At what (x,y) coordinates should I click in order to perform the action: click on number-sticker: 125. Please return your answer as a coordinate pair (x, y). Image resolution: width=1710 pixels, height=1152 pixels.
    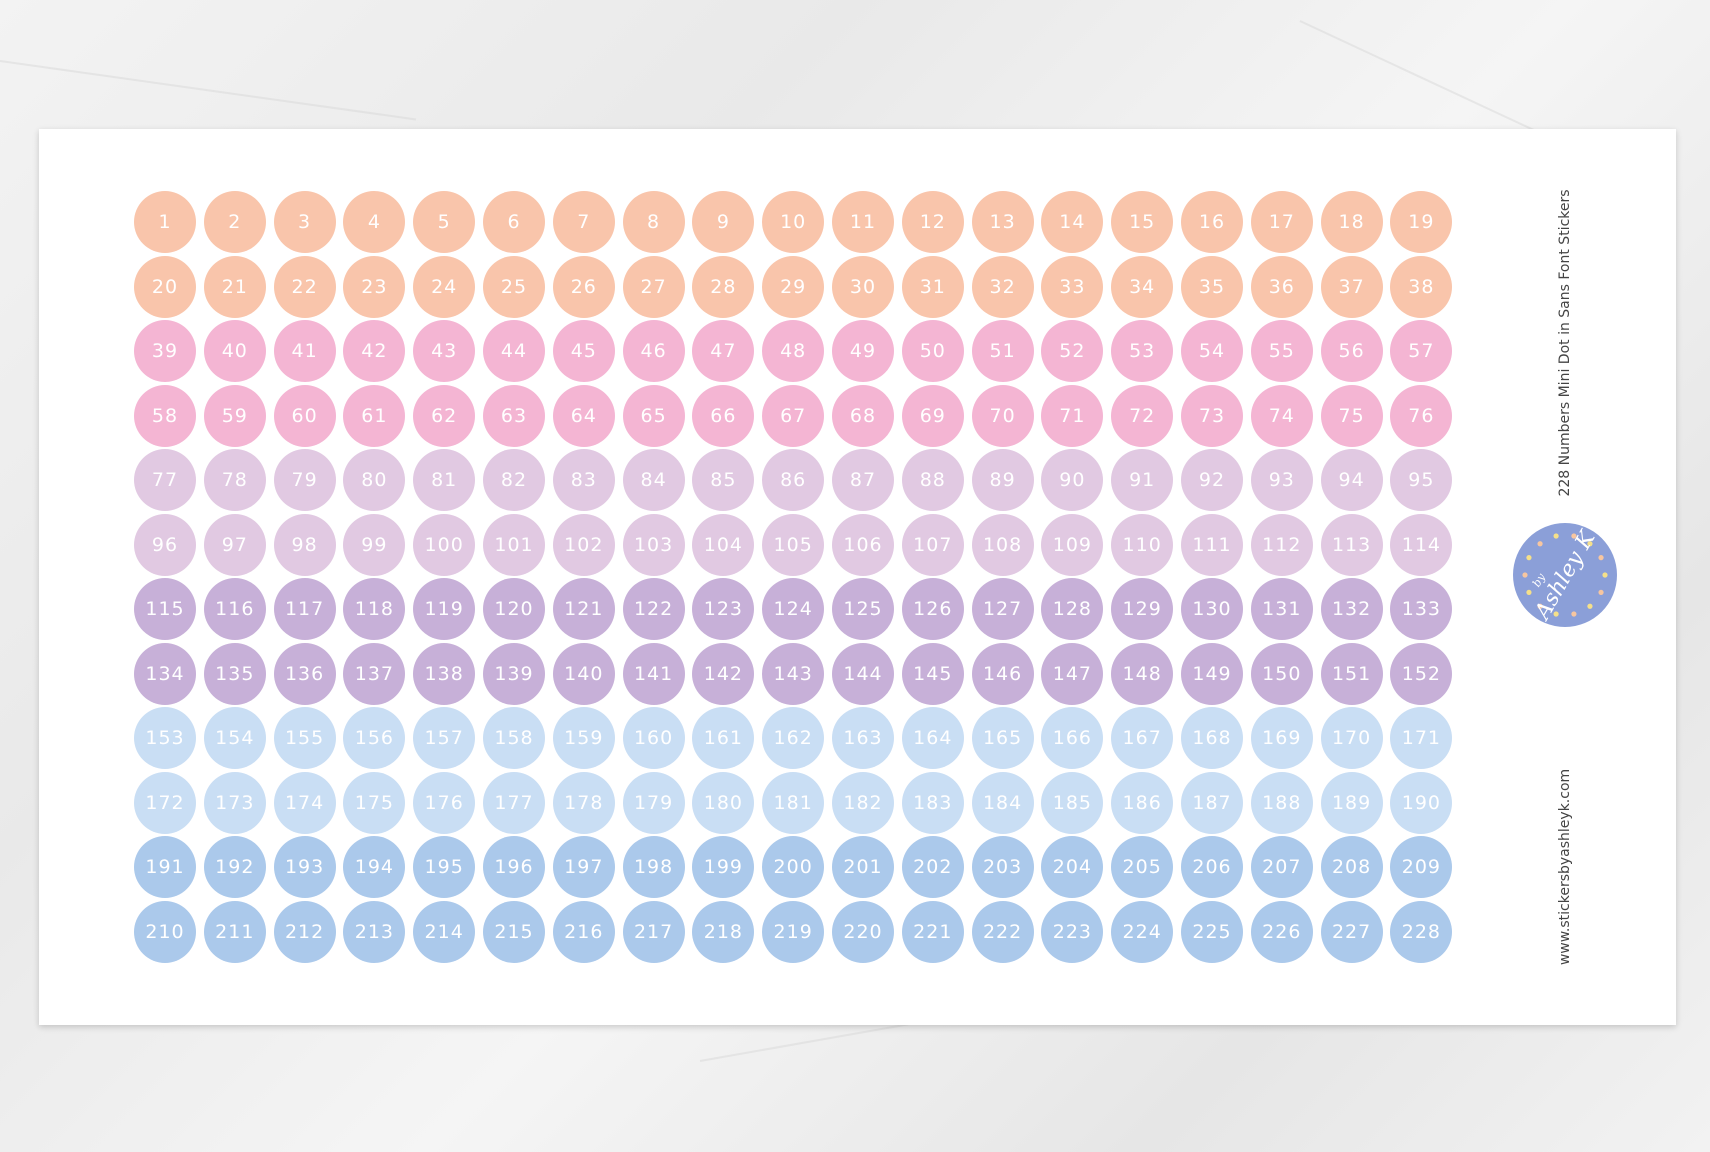
    Looking at the image, I should click on (863, 609).